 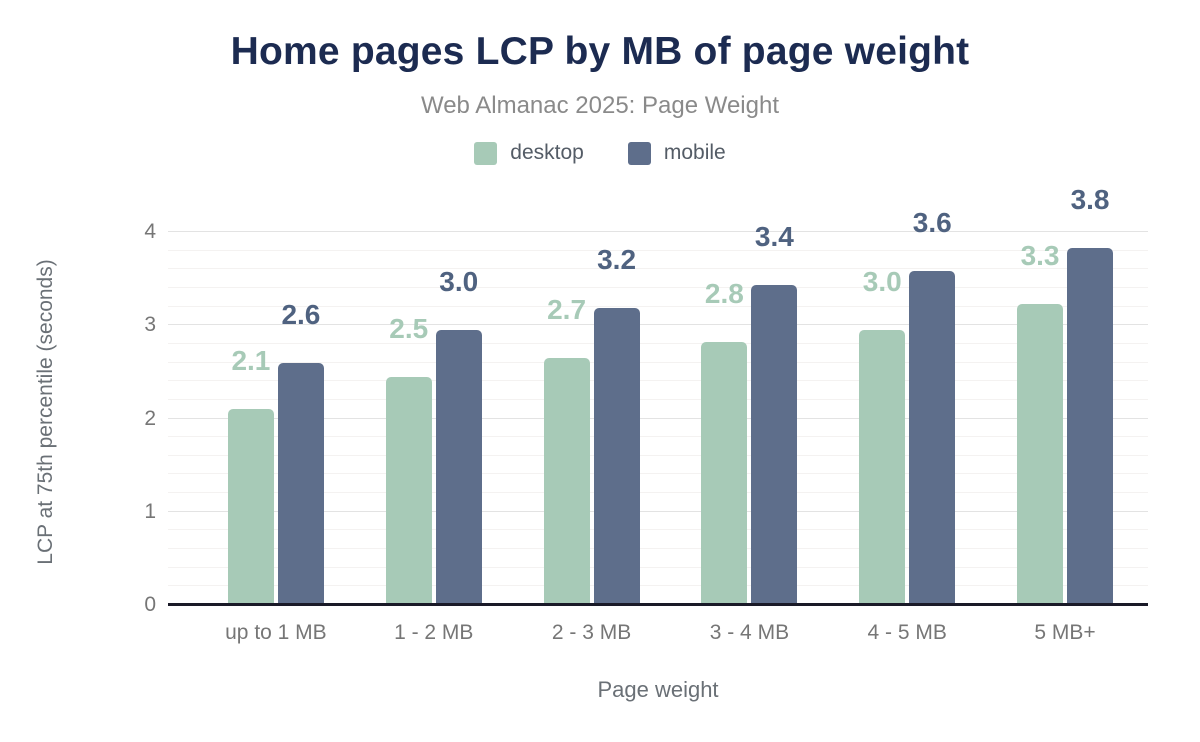 What do you see at coordinates (749, 411) in the screenshot?
I see `bar-pair: 2.8 3.4` at bounding box center [749, 411].